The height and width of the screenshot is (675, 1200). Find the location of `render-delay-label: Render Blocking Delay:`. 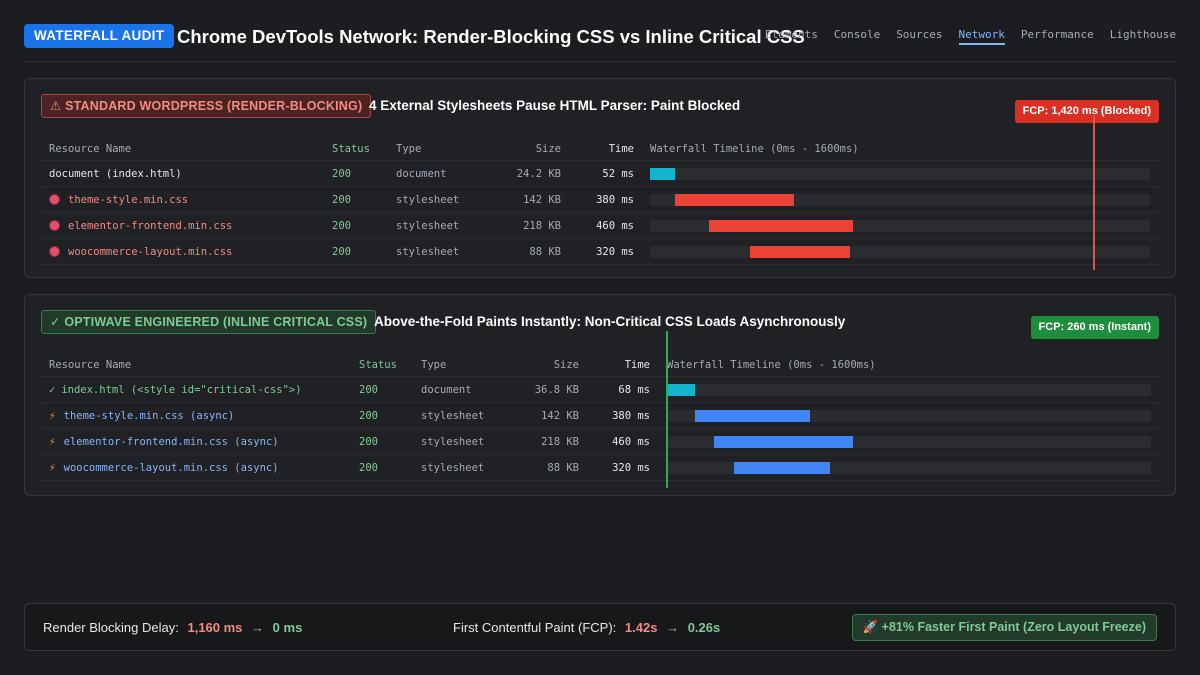

render-delay-label: Render Blocking Delay: is located at coordinates (111, 627).